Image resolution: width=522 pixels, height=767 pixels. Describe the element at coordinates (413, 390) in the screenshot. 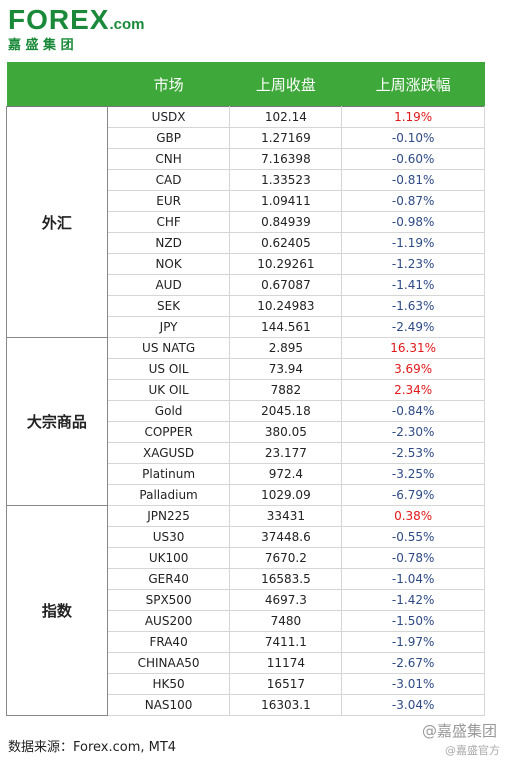

I see `change-cell: 2.34%` at that location.